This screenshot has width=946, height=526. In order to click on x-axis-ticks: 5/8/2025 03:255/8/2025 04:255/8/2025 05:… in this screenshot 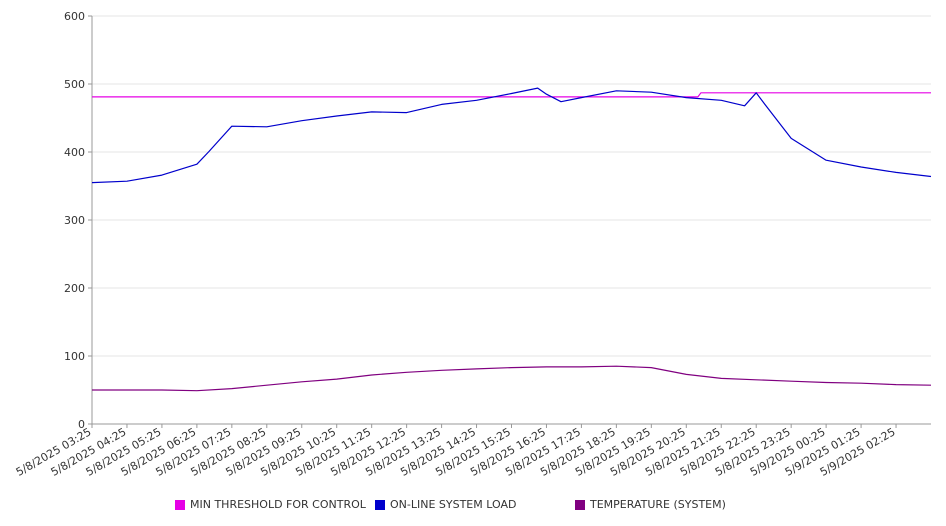, I will do `click(456, 451)`.